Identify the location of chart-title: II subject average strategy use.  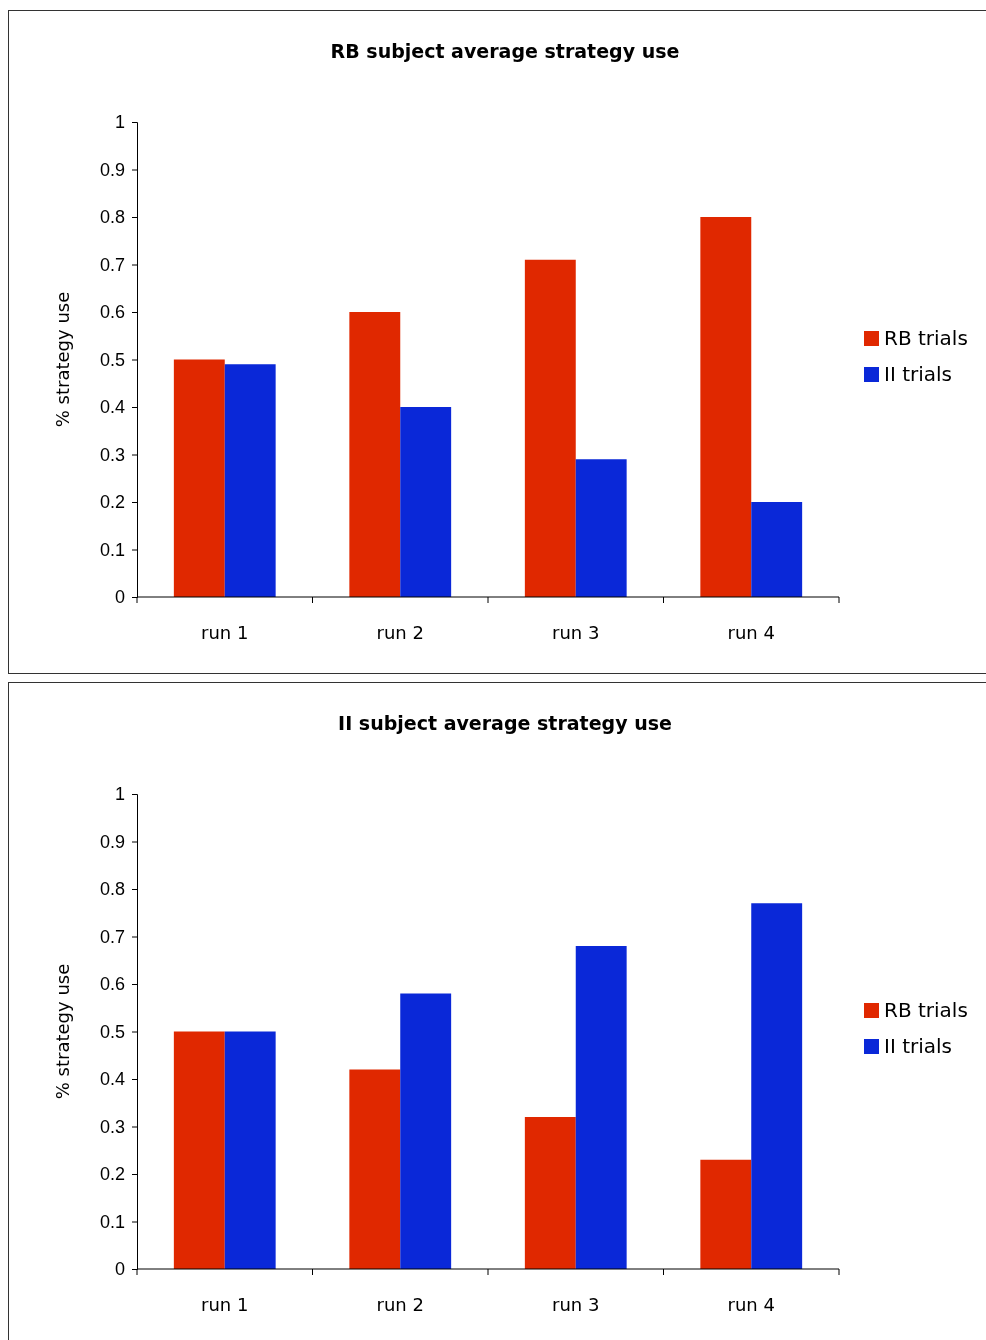
(505, 723).